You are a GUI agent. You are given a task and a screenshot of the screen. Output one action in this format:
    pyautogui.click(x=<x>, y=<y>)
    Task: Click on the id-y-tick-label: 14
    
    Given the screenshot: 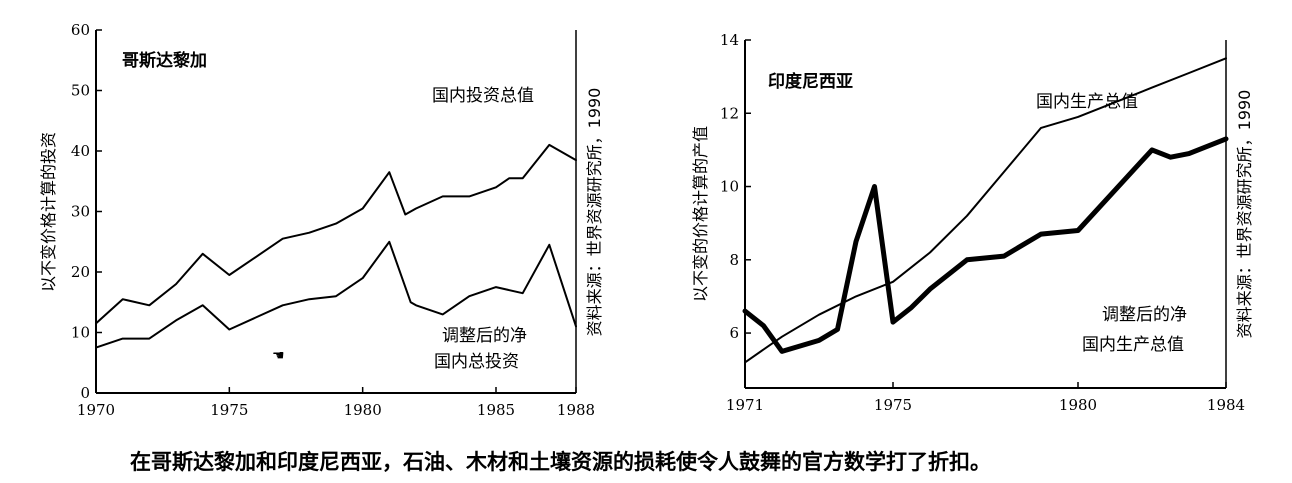 What is the action you would take?
    pyautogui.click(x=729, y=40)
    